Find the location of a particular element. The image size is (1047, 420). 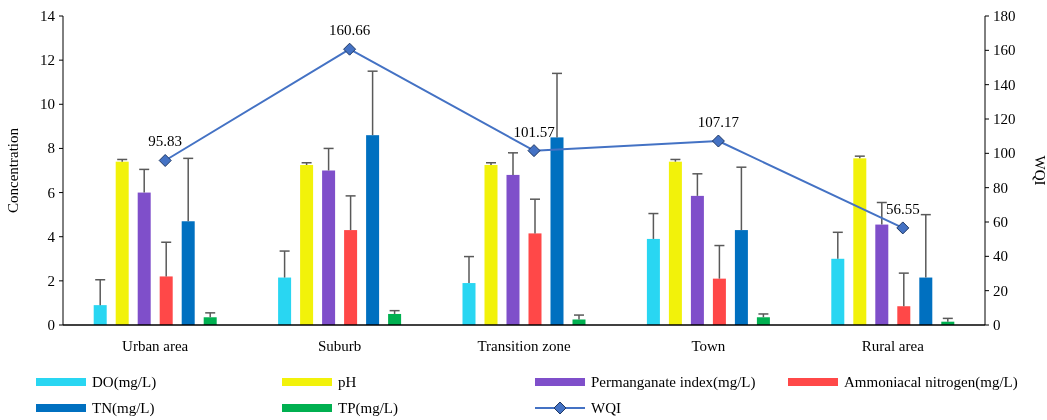

data-label: 107.17 is located at coordinates (718, 122).